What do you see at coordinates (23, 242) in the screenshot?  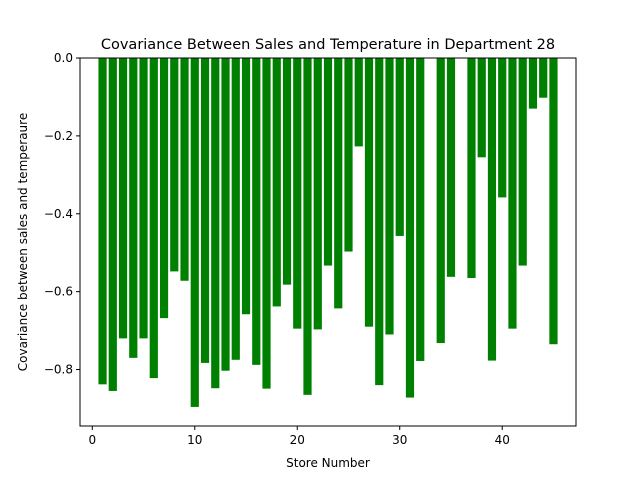 I see `y-axis-label: Covariance between sales and temperaure` at bounding box center [23, 242].